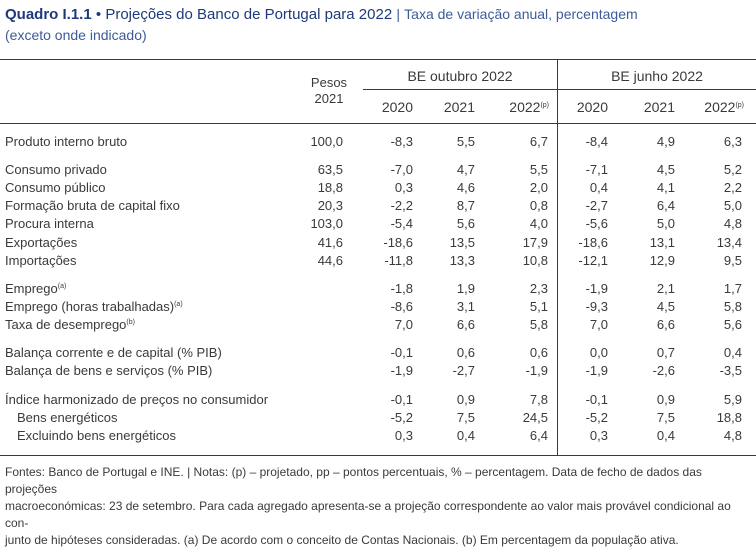 Image resolution: width=756 pixels, height=549 pixels. Describe the element at coordinates (462, 242) in the screenshot. I see `october-value: 13,5` at that location.